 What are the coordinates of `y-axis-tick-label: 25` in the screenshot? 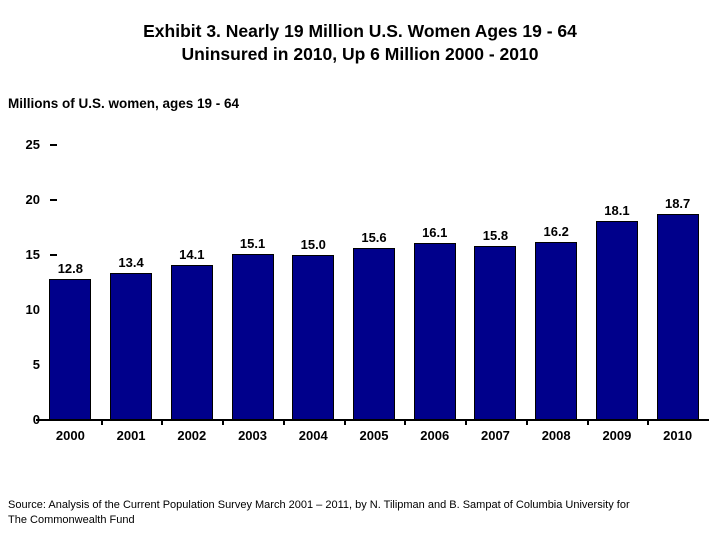 It's located at (32, 144).